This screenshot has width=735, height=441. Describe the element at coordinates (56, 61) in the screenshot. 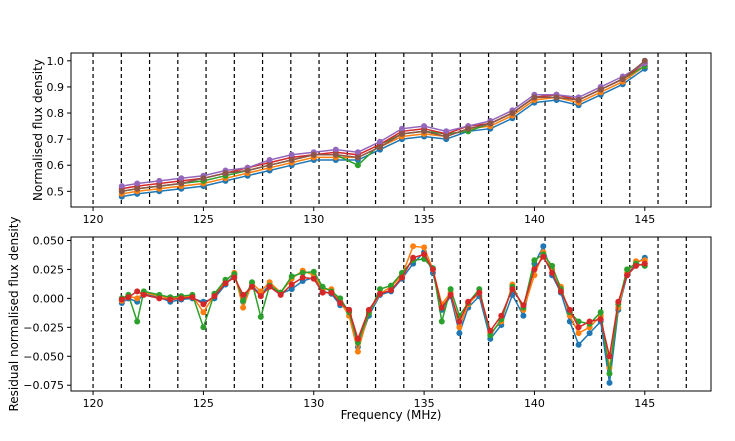

I see `top-ytick-label-5: 1.0` at that location.